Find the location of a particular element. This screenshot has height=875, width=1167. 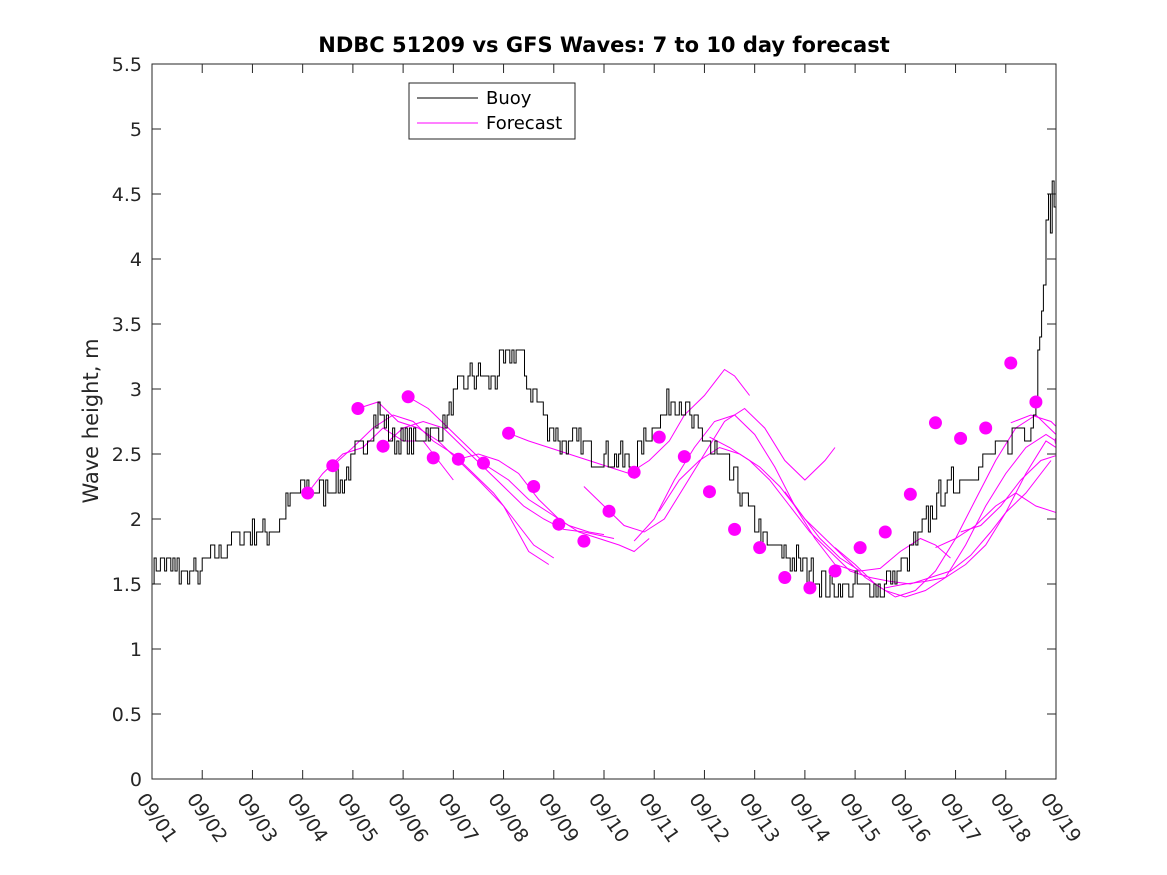

y-tick-label: 1 is located at coordinates (136, 650).